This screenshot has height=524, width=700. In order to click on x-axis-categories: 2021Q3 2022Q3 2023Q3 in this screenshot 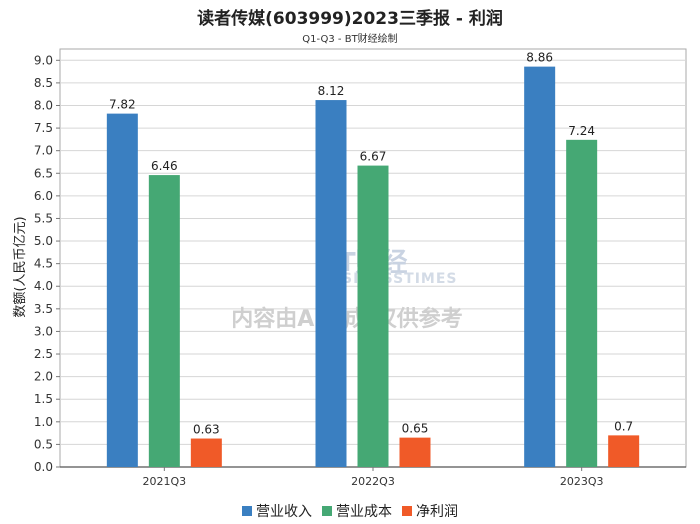, I will do `click(373, 477)`.